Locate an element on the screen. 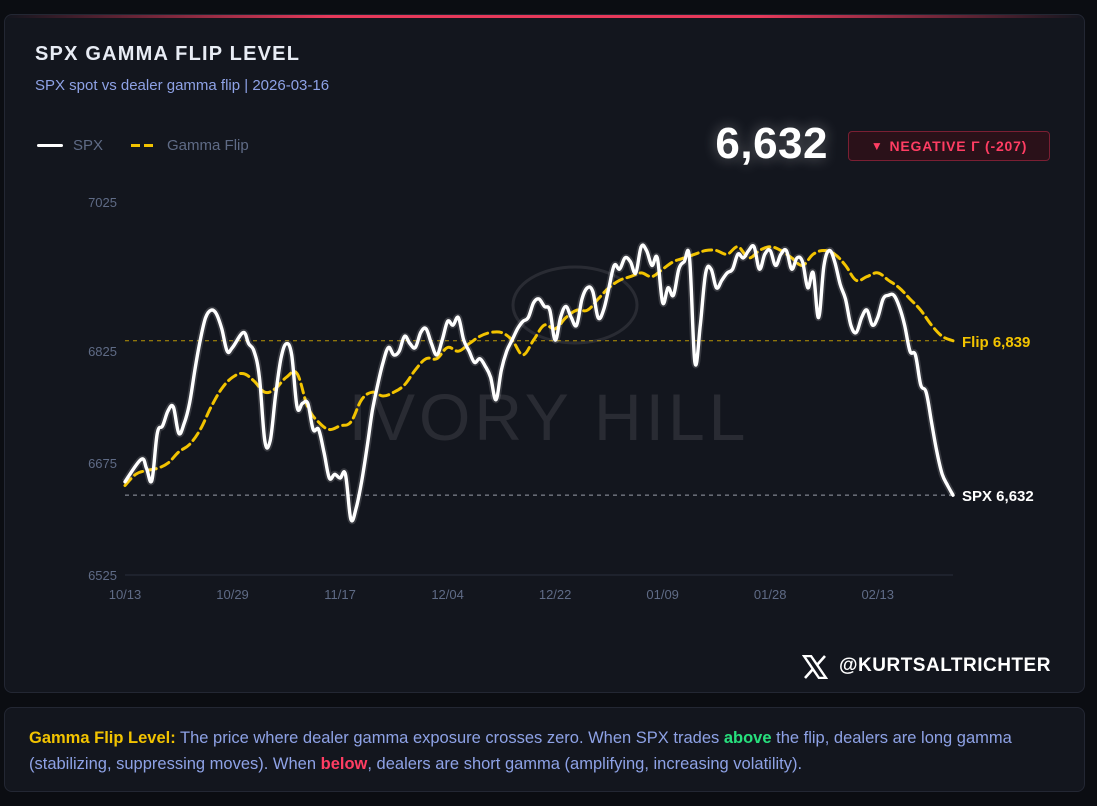 Image resolution: width=1097 pixels, height=806 pixels. y-tick-label: 6525 is located at coordinates (102, 575).